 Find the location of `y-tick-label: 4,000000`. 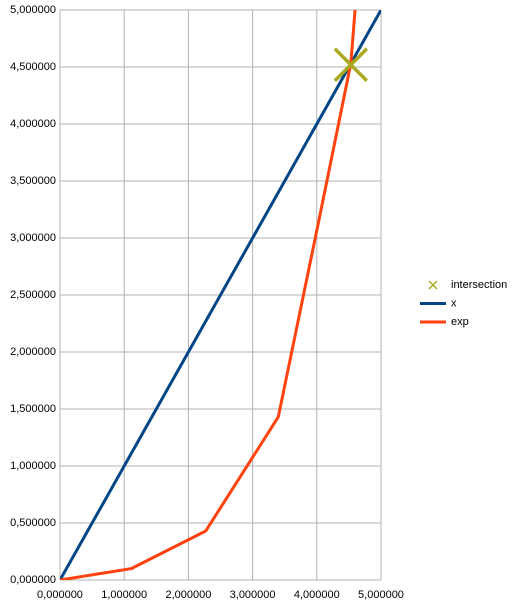

y-tick-label: 4,000000 is located at coordinates (33, 124).